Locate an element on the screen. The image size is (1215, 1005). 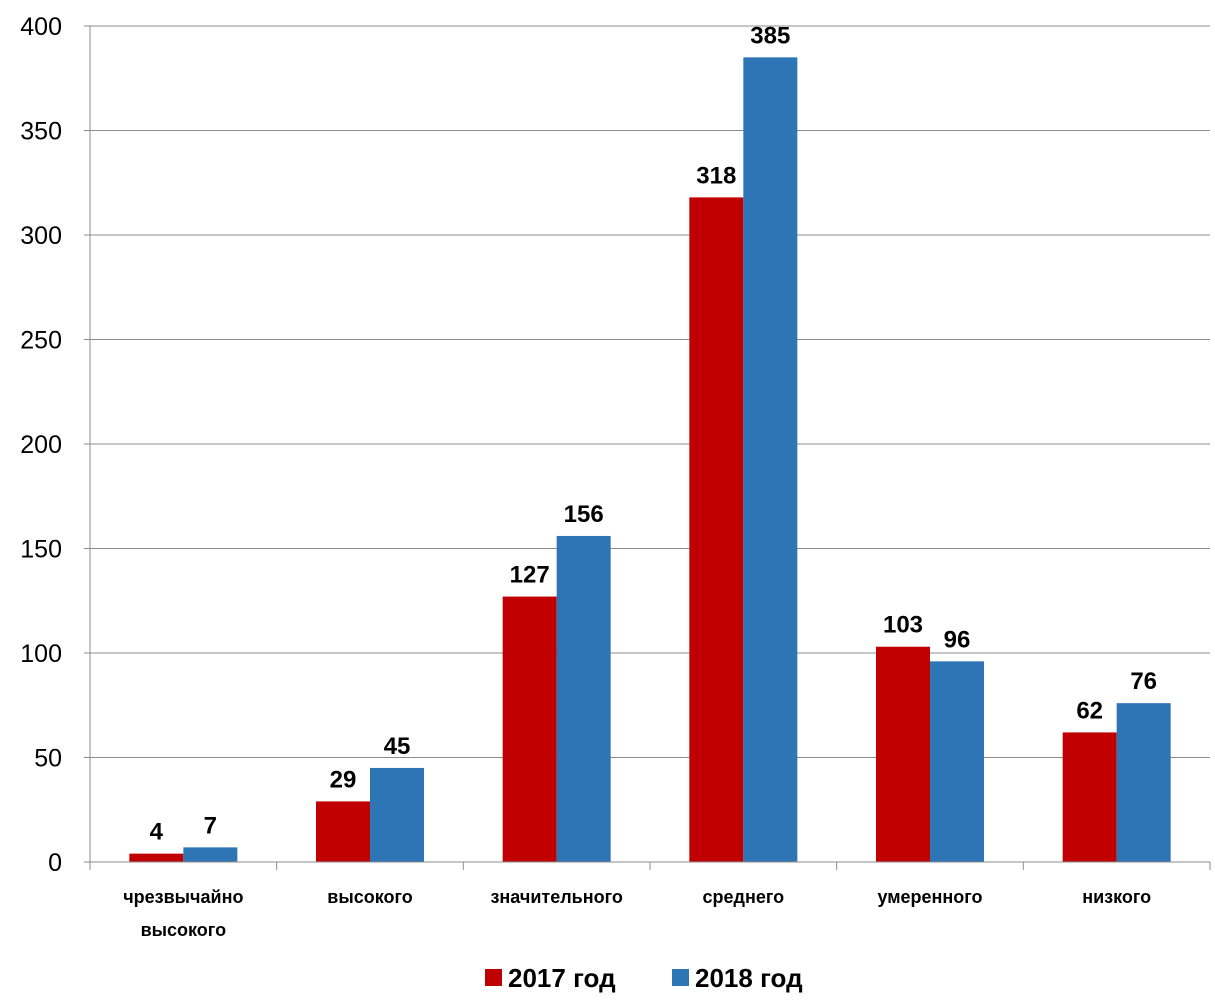
data-label: 4 is located at coordinates (157, 832).